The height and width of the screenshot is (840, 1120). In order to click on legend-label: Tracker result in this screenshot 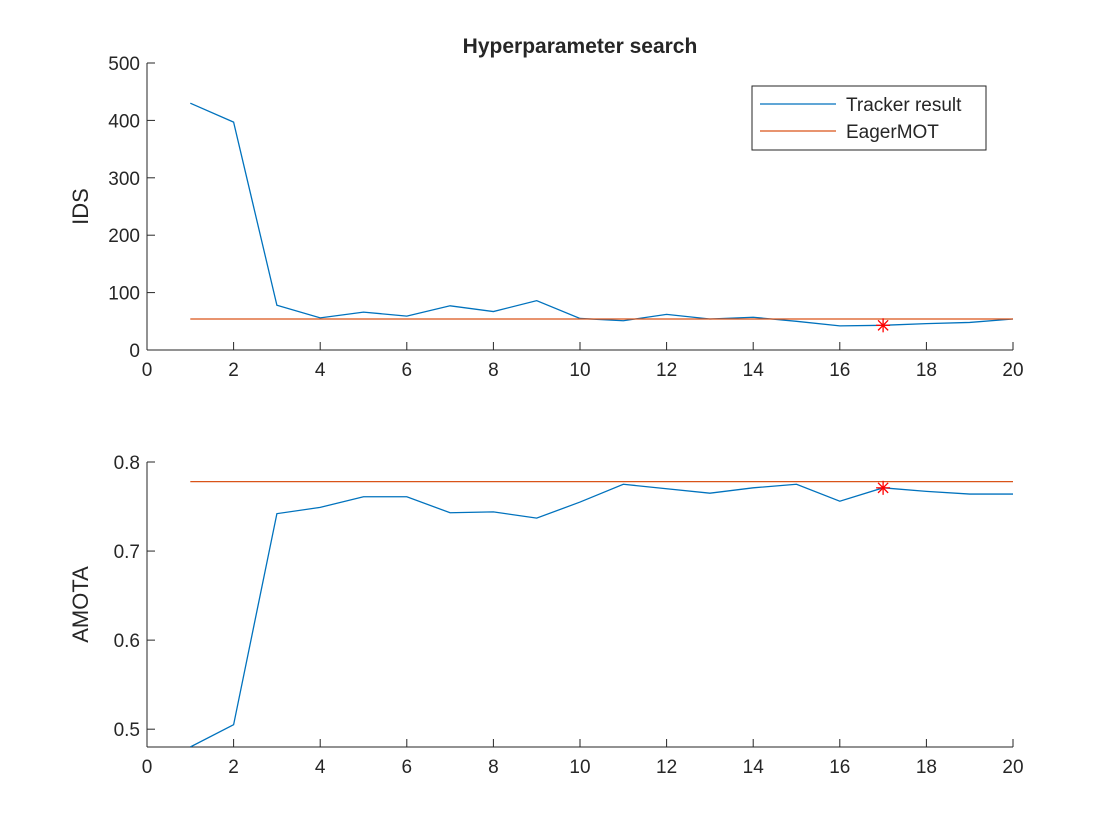, I will do `click(904, 105)`.